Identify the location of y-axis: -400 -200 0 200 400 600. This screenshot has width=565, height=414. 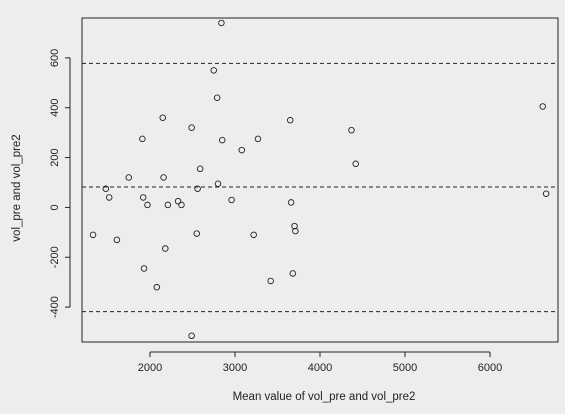
(60, 183).